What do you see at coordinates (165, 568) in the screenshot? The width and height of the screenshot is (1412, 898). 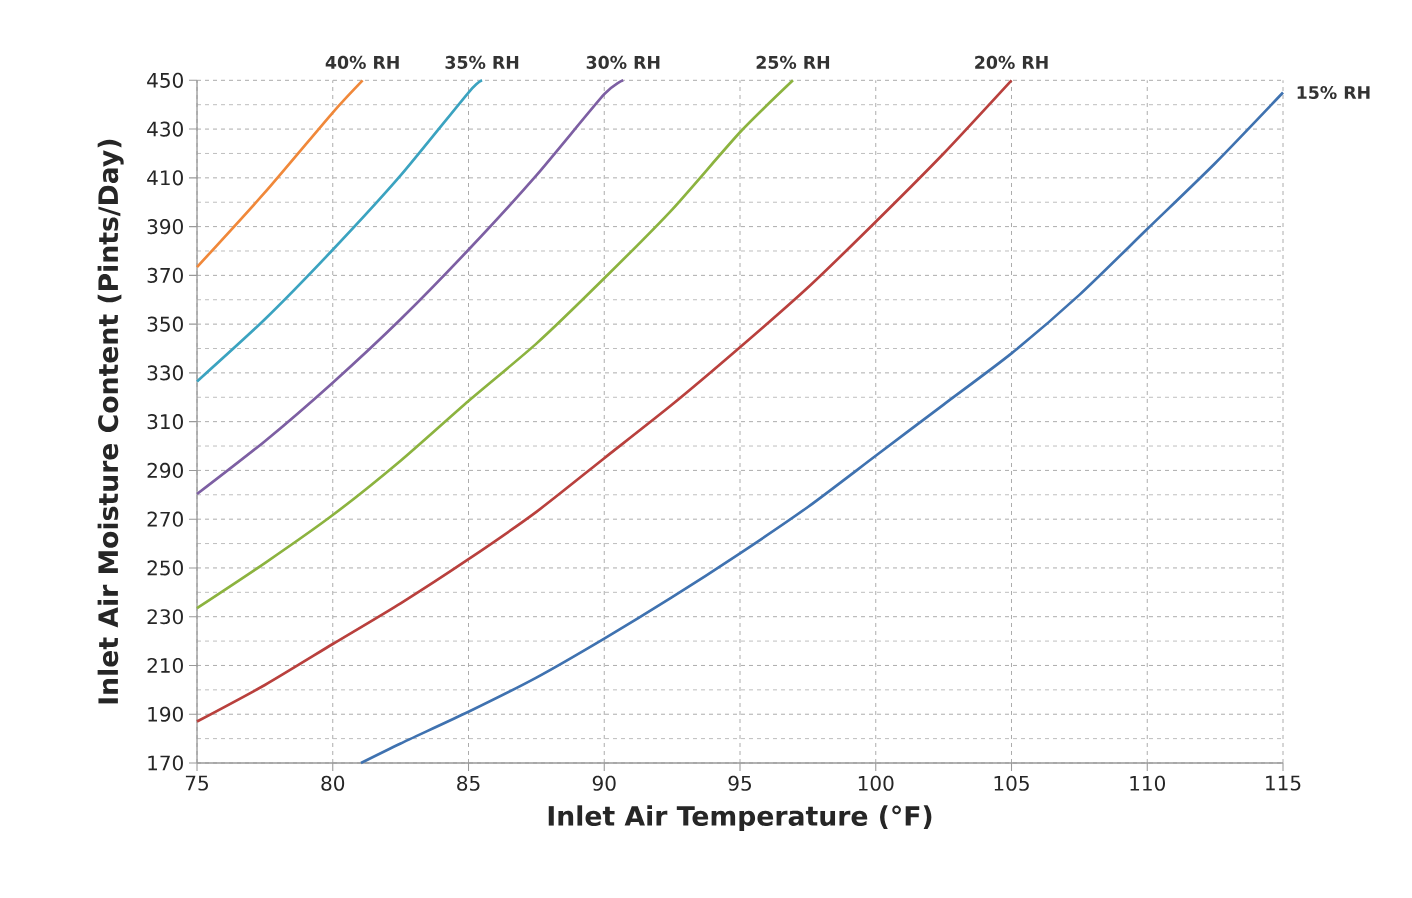 I see `y-tick-label: 250` at bounding box center [165, 568].